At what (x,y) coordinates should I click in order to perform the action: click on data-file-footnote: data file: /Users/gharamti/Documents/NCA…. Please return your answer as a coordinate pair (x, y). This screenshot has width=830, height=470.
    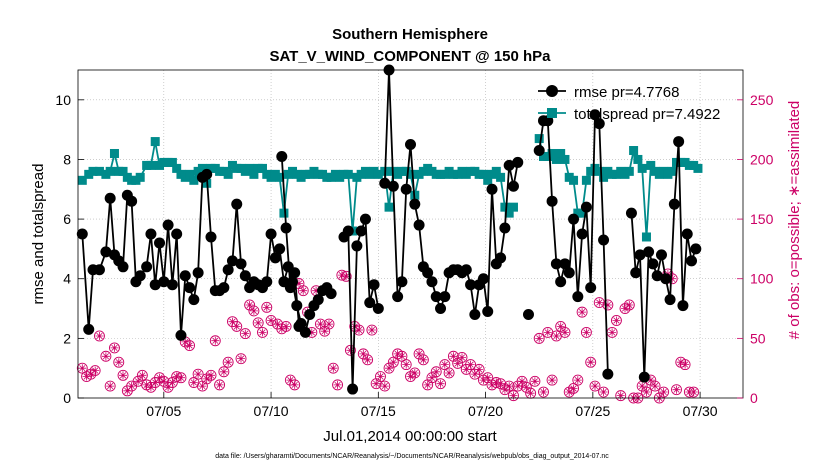
    Looking at the image, I should click on (412, 456).